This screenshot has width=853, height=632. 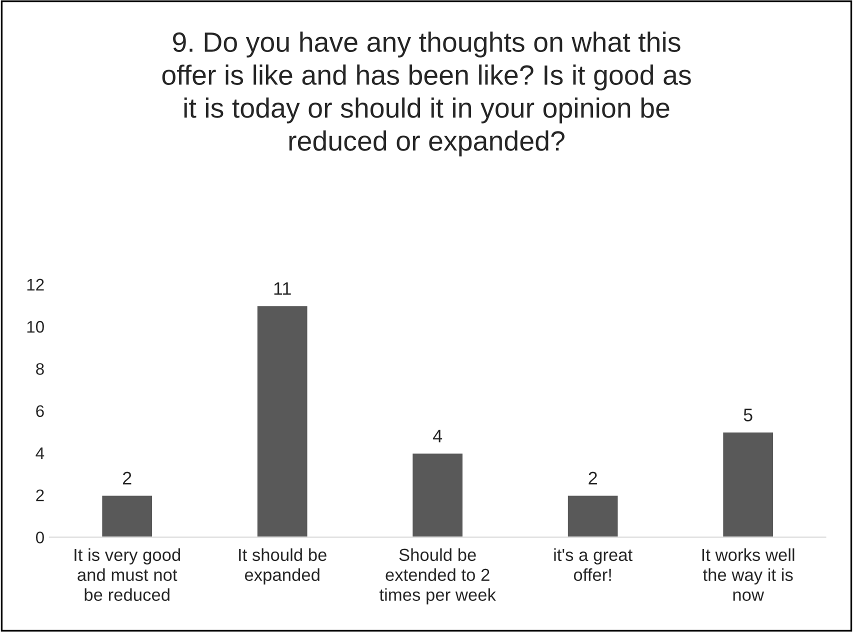 What do you see at coordinates (282, 288) in the screenshot?
I see `data-label: 11` at bounding box center [282, 288].